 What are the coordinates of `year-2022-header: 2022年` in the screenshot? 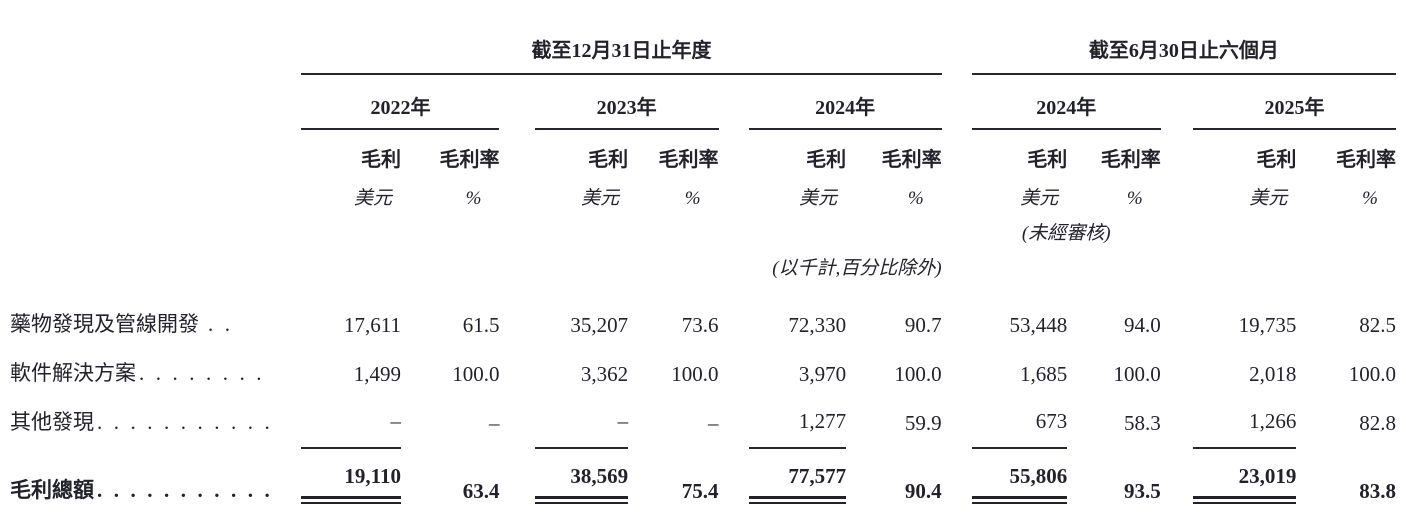 It's located at (400, 102).